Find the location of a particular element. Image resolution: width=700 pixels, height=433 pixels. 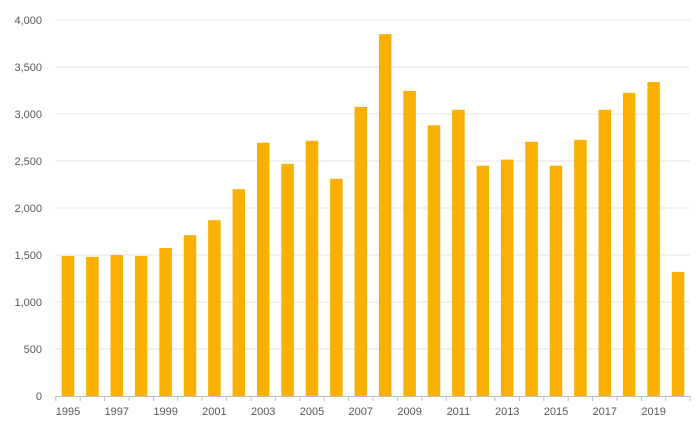

bar-2020 is located at coordinates (678, 333).